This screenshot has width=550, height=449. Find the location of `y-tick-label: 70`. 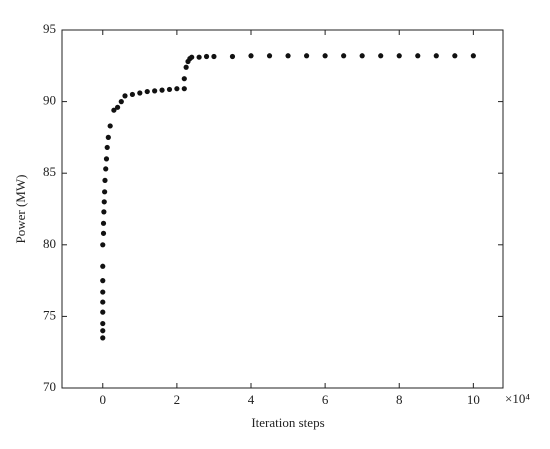

y-tick-label: 70 is located at coordinates (49, 386).